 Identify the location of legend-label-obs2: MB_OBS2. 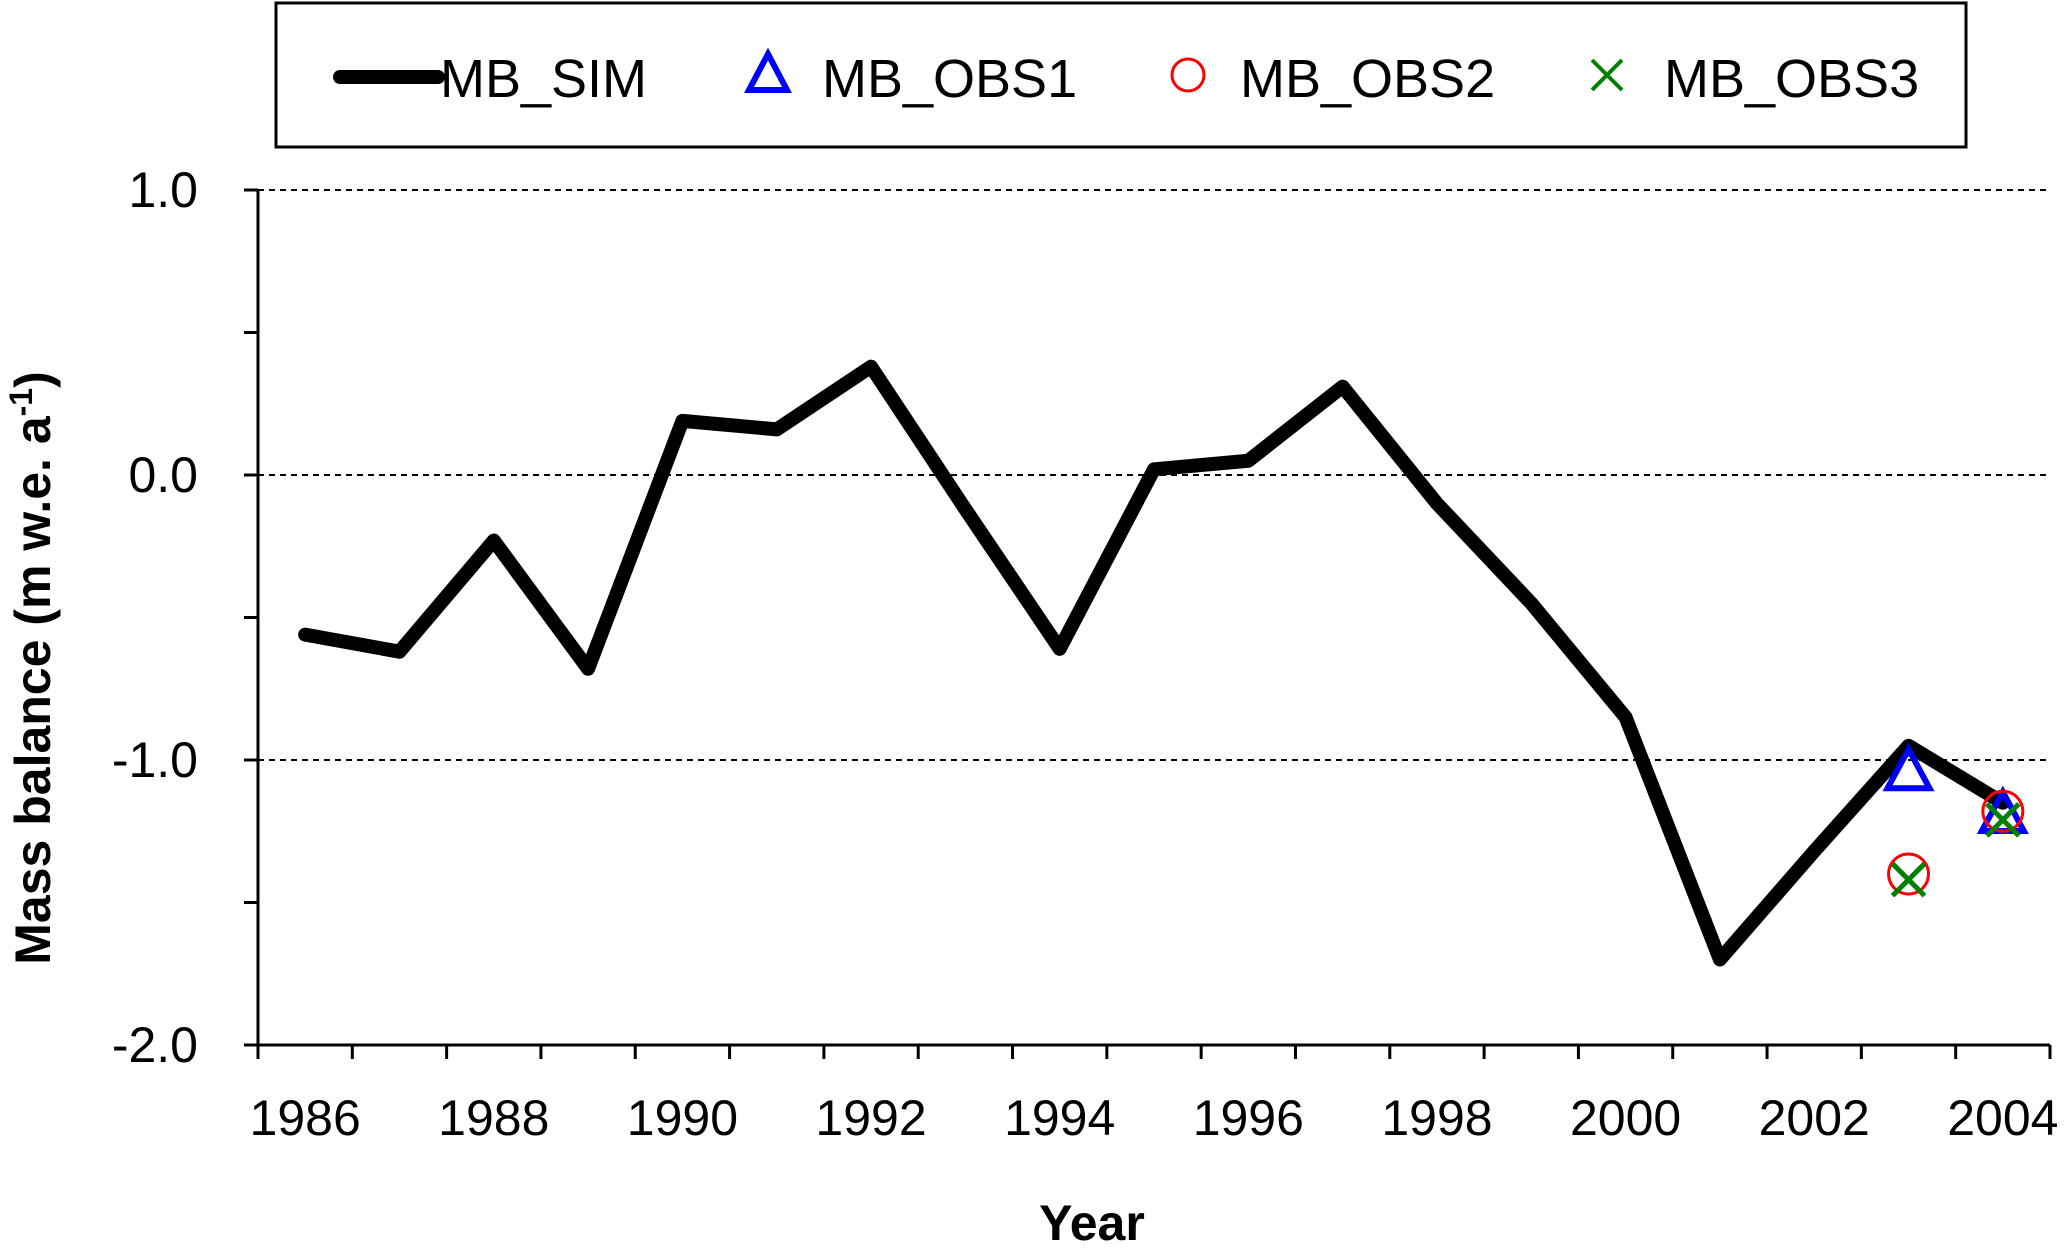
(1367, 79).